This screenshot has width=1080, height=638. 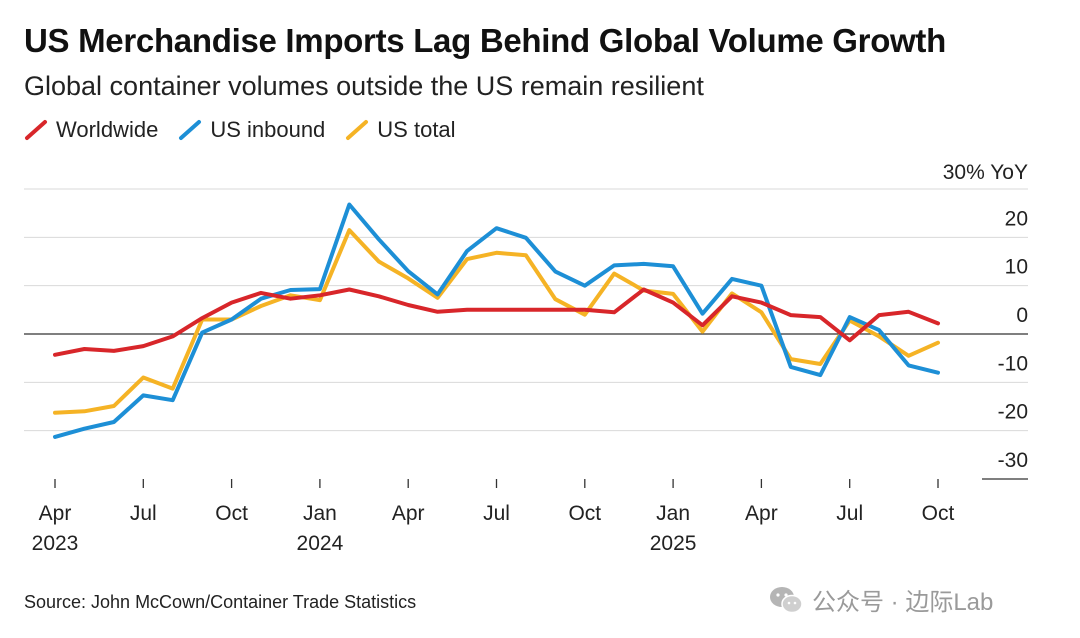 I want to click on y-tick-label: -10, so click(x=1013, y=363).